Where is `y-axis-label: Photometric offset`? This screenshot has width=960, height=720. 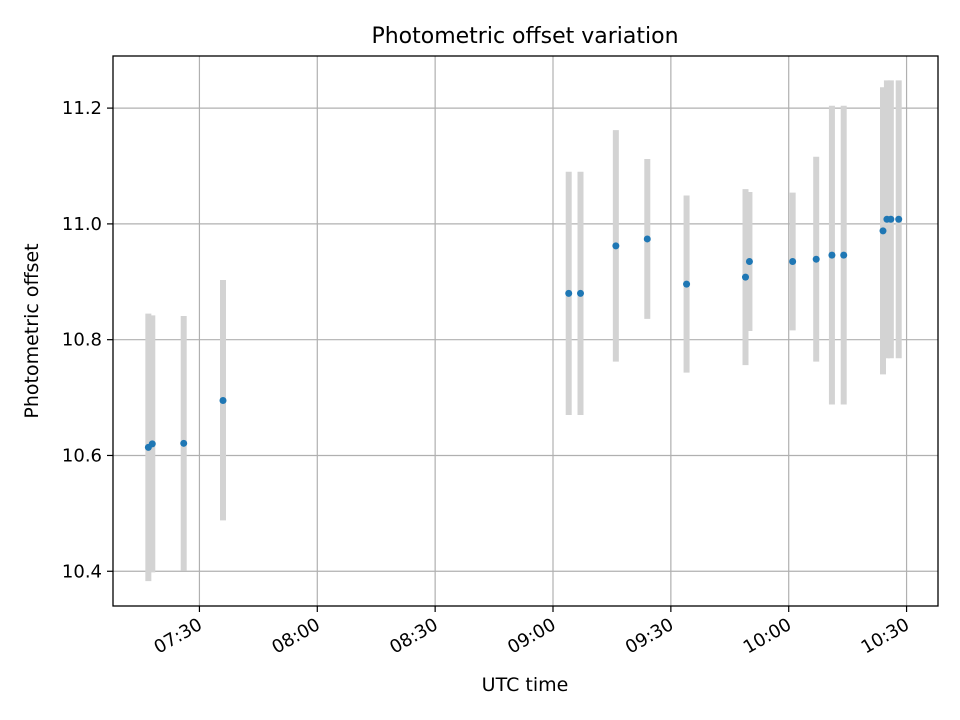
y-axis-label: Photometric offset is located at coordinates (32, 330).